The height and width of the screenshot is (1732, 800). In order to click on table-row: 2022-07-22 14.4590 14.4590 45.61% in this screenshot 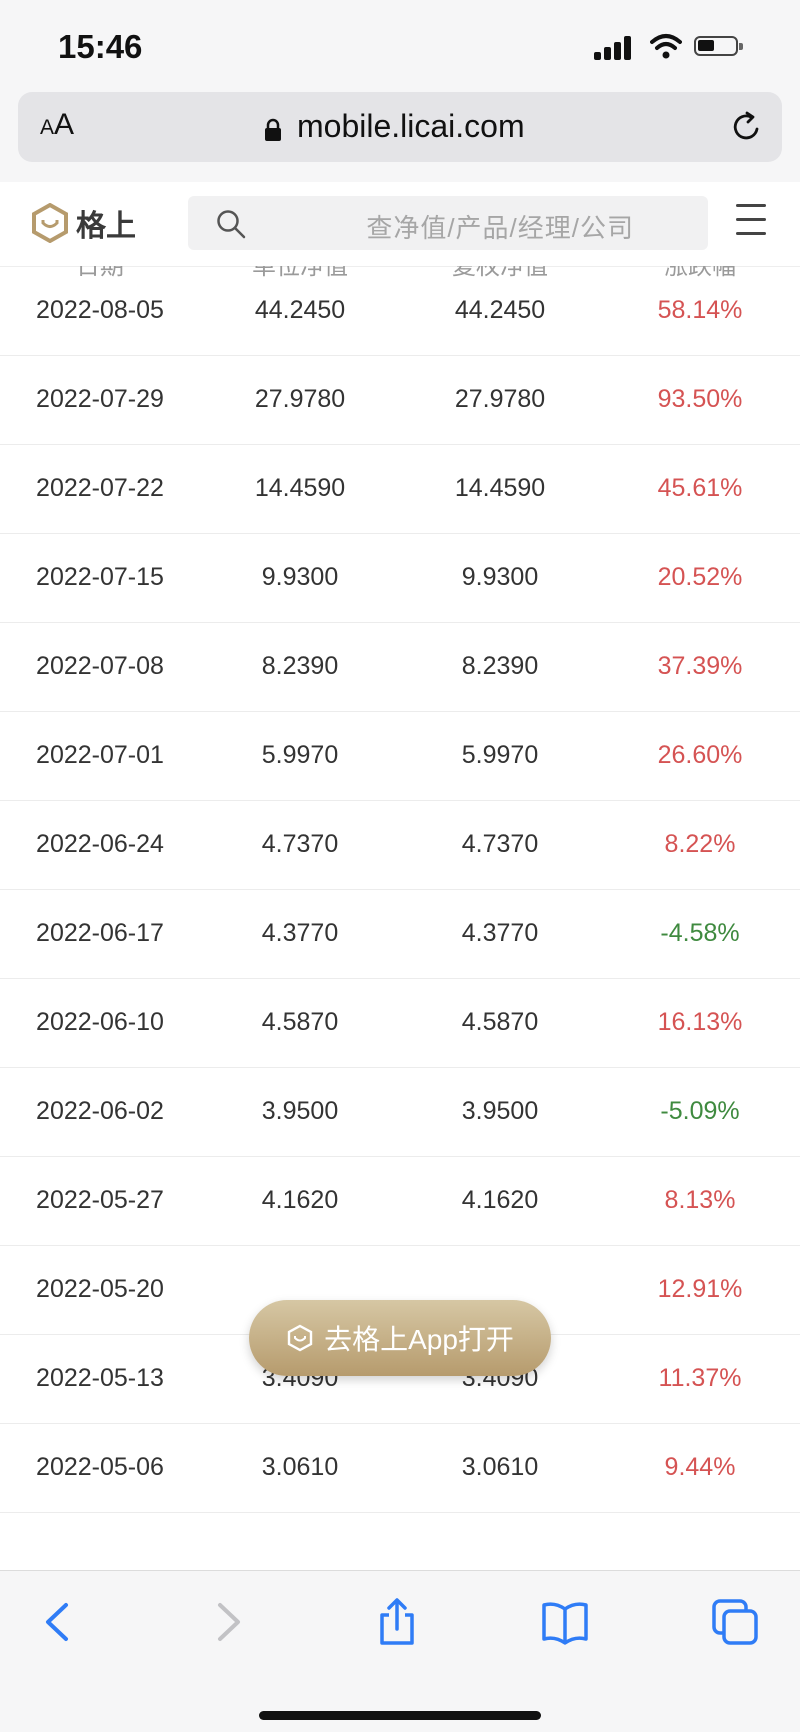, I will do `click(400, 489)`.